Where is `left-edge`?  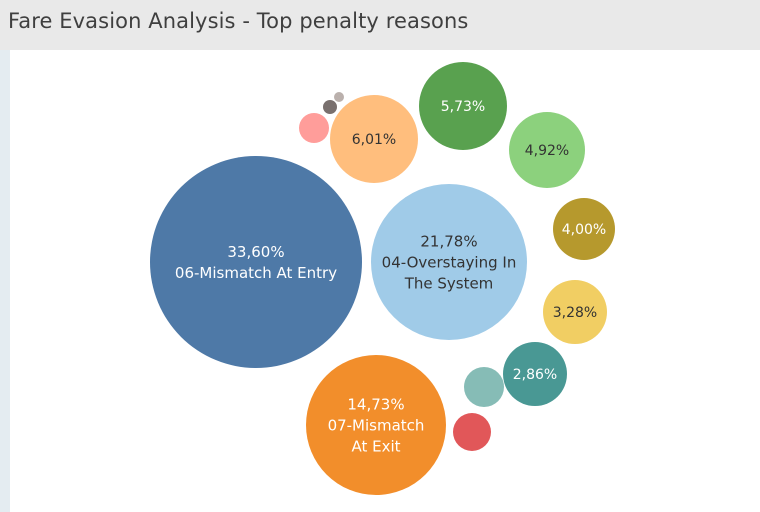 left-edge is located at coordinates (5, 281).